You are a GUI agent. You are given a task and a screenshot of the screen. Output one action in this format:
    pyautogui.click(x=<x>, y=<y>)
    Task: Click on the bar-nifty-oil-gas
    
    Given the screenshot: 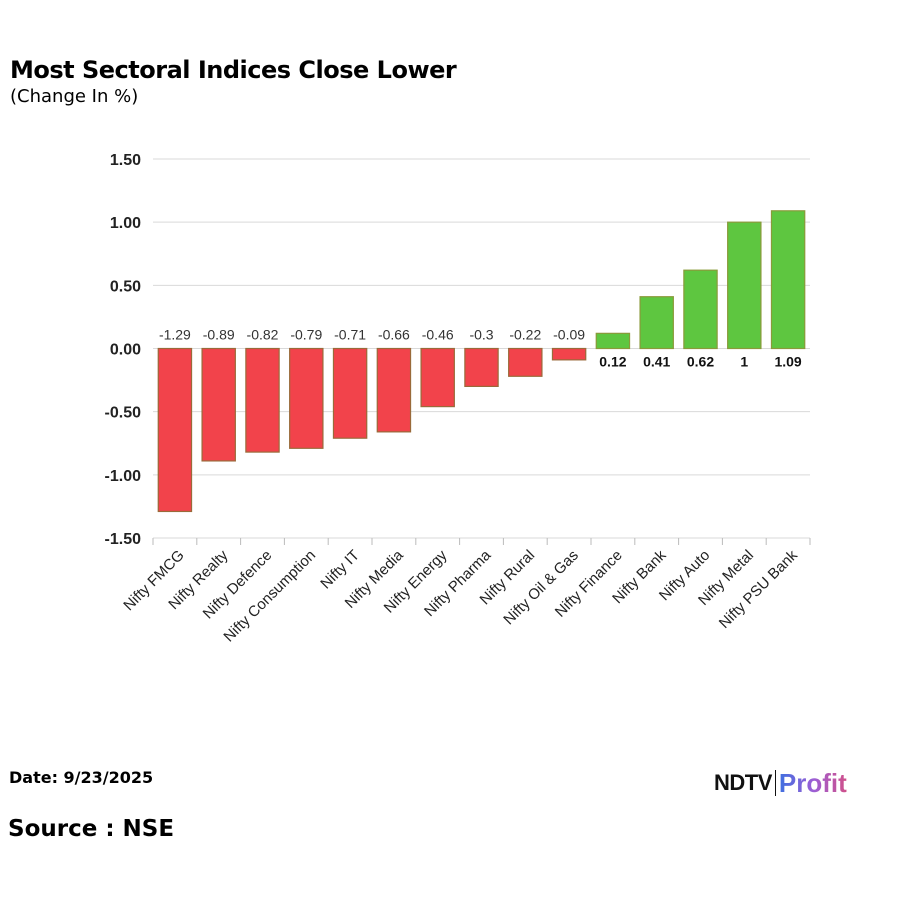 What is the action you would take?
    pyautogui.click(x=569, y=354)
    